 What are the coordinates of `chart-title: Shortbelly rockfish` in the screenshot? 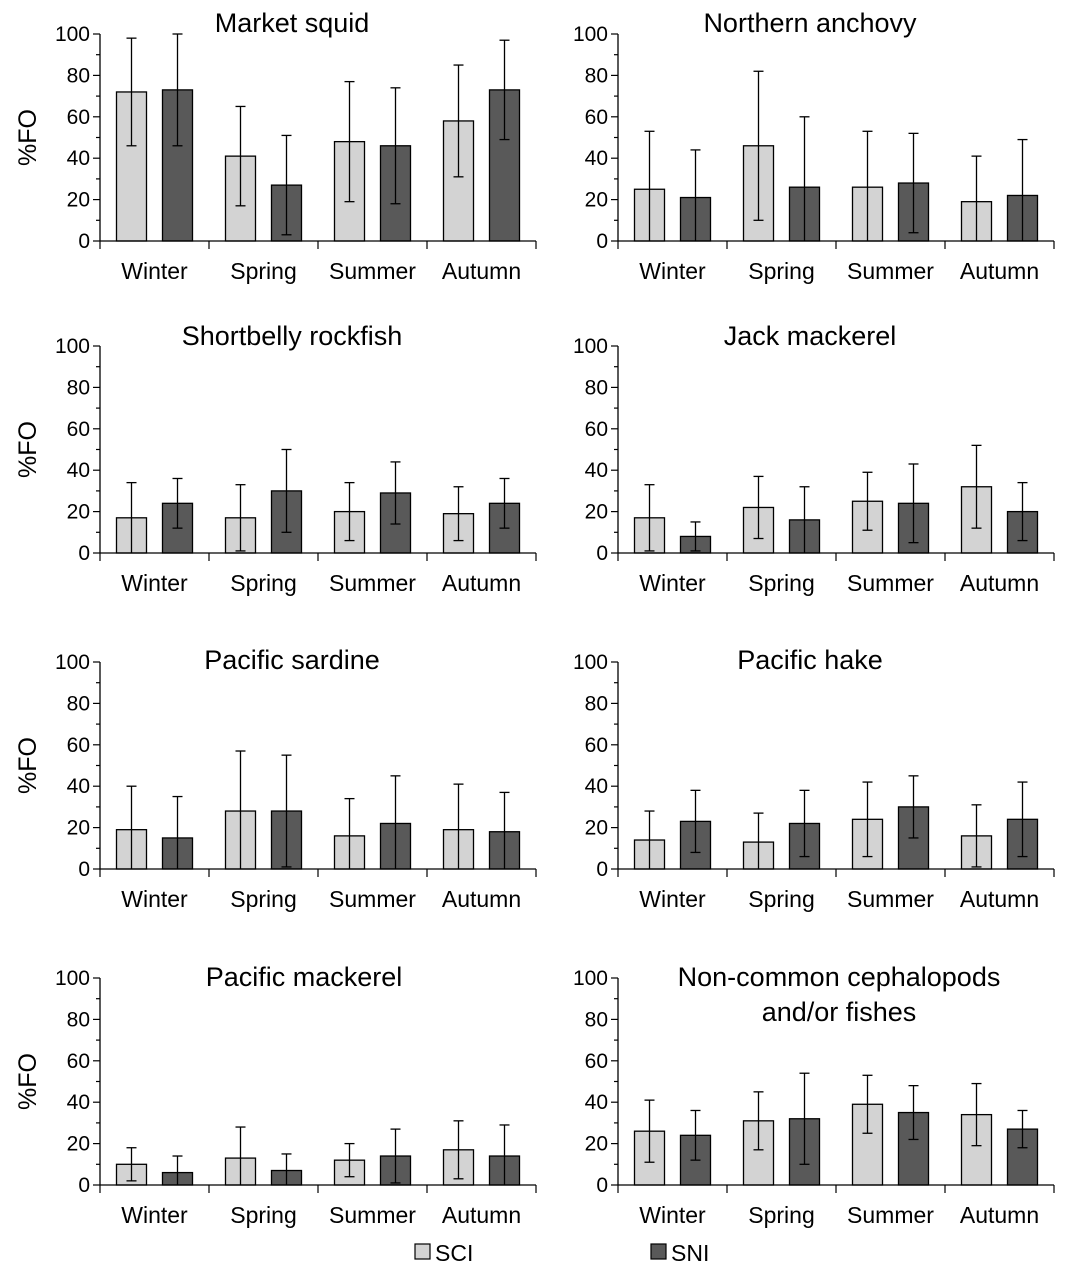 It's located at (292, 336).